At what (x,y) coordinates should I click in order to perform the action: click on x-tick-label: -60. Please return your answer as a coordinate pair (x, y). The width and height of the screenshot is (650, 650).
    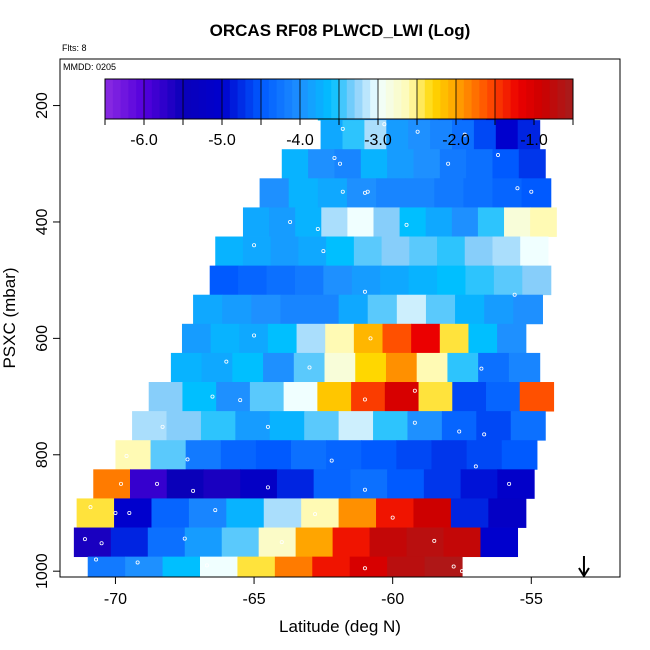
    Looking at the image, I should click on (392, 599).